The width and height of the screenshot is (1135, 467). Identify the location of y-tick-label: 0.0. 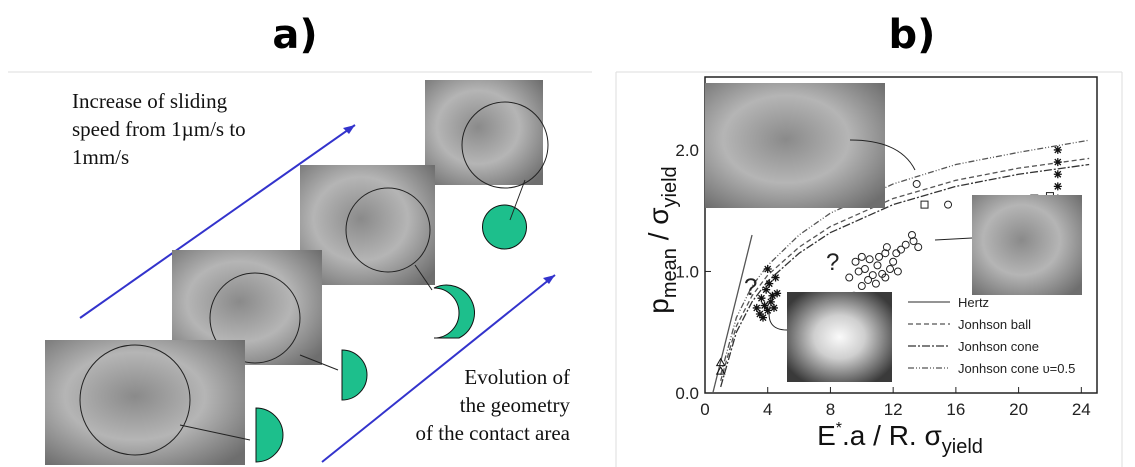
(687, 393).